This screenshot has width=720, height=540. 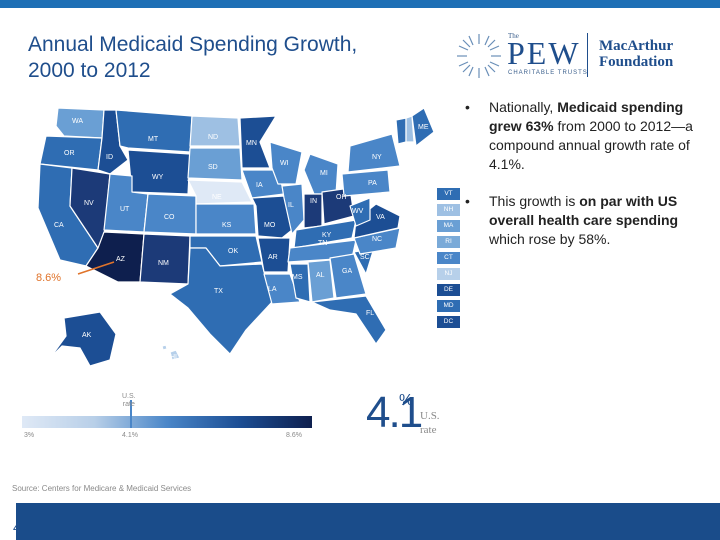 What do you see at coordinates (273, 257) in the screenshot?
I see `state-label-ar: AR` at bounding box center [273, 257].